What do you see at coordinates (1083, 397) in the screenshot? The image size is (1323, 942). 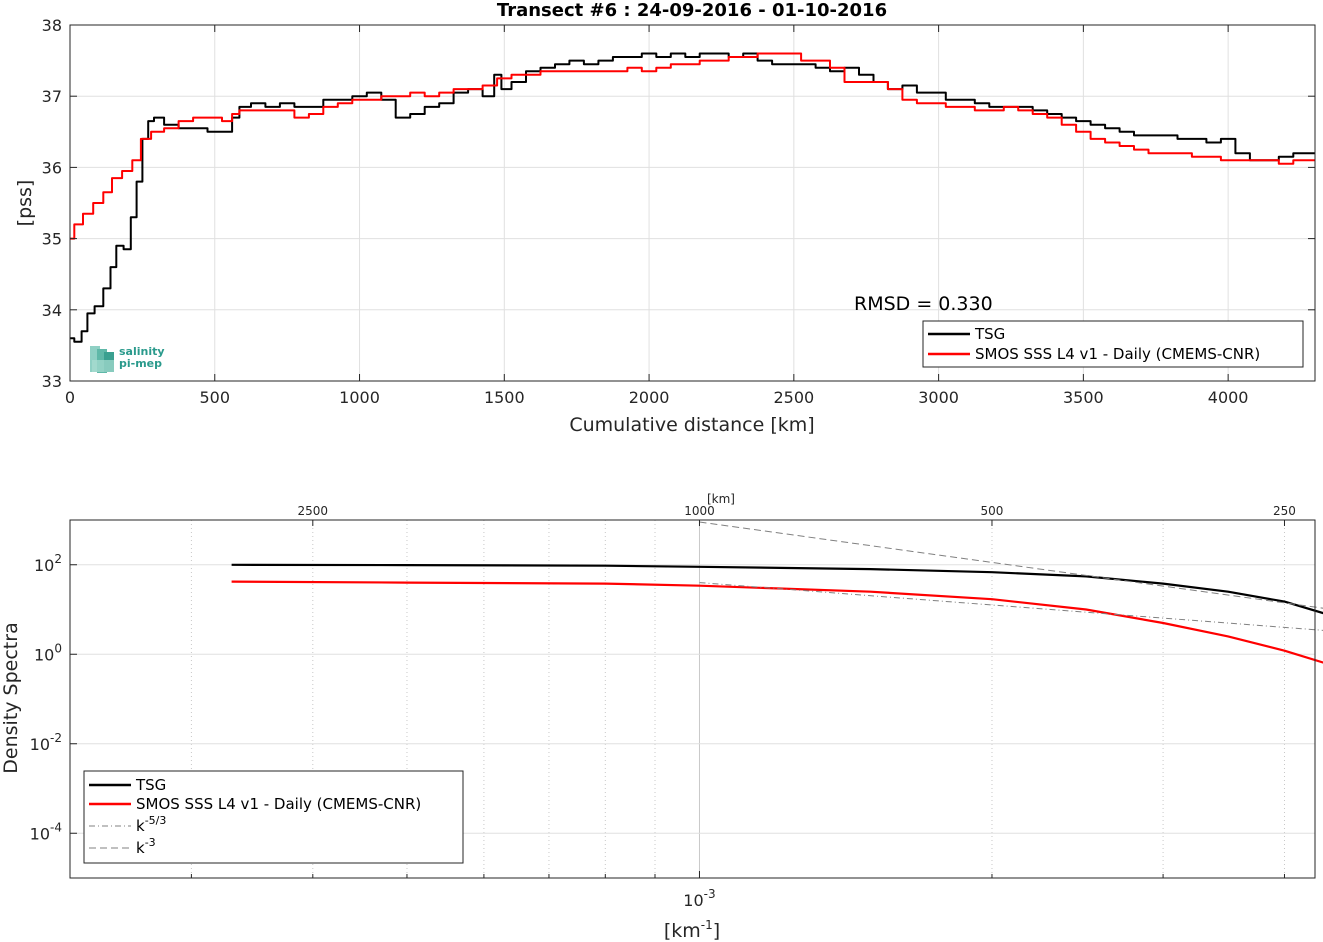 I see `x-tick-label: 3500` at bounding box center [1083, 397].